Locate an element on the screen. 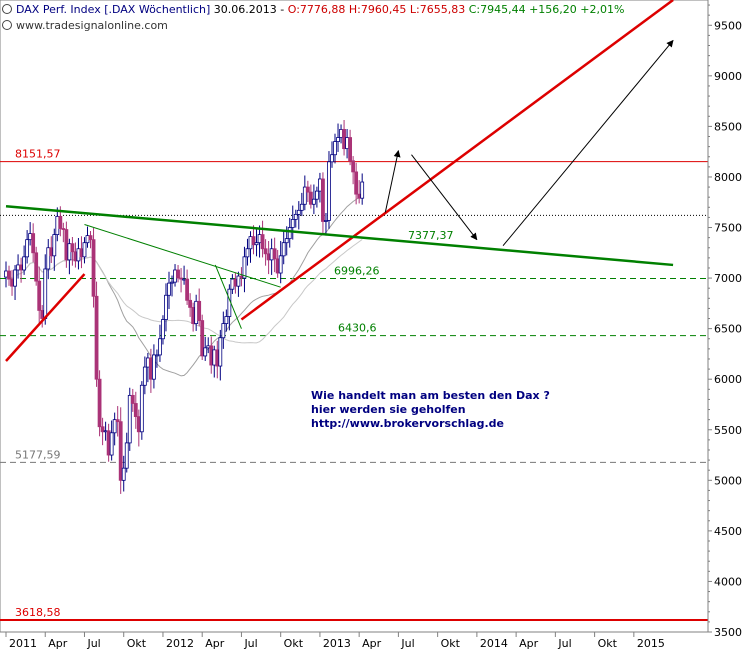 The image size is (750, 650). symbol-label: DAX Perf. Index [.DAX Wöchentlich] is located at coordinates (113, 9).